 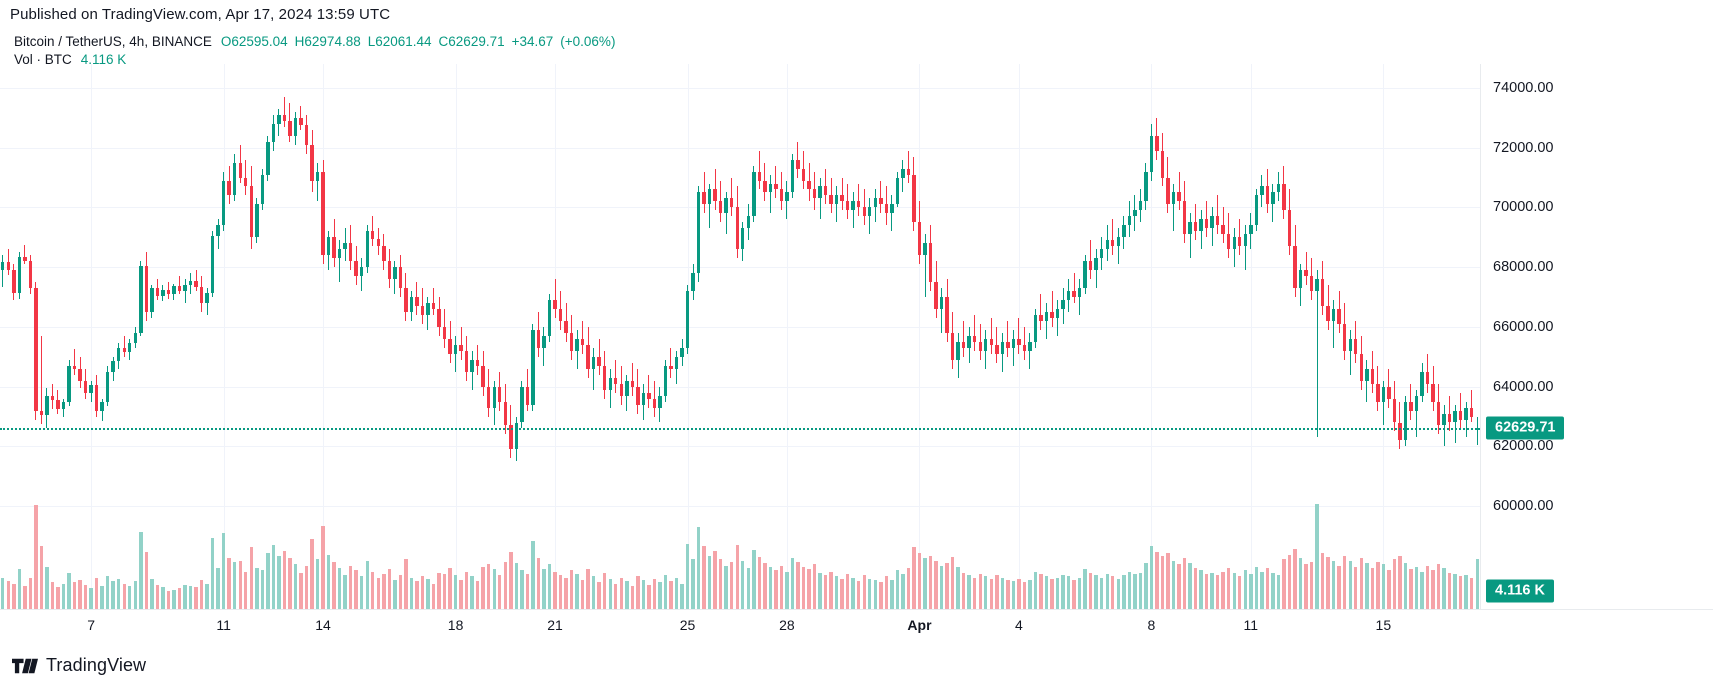 I want to click on time-axis: 7 11 14 18 21 25 28 Apr 4 8 11 15, so click(x=856, y=627).